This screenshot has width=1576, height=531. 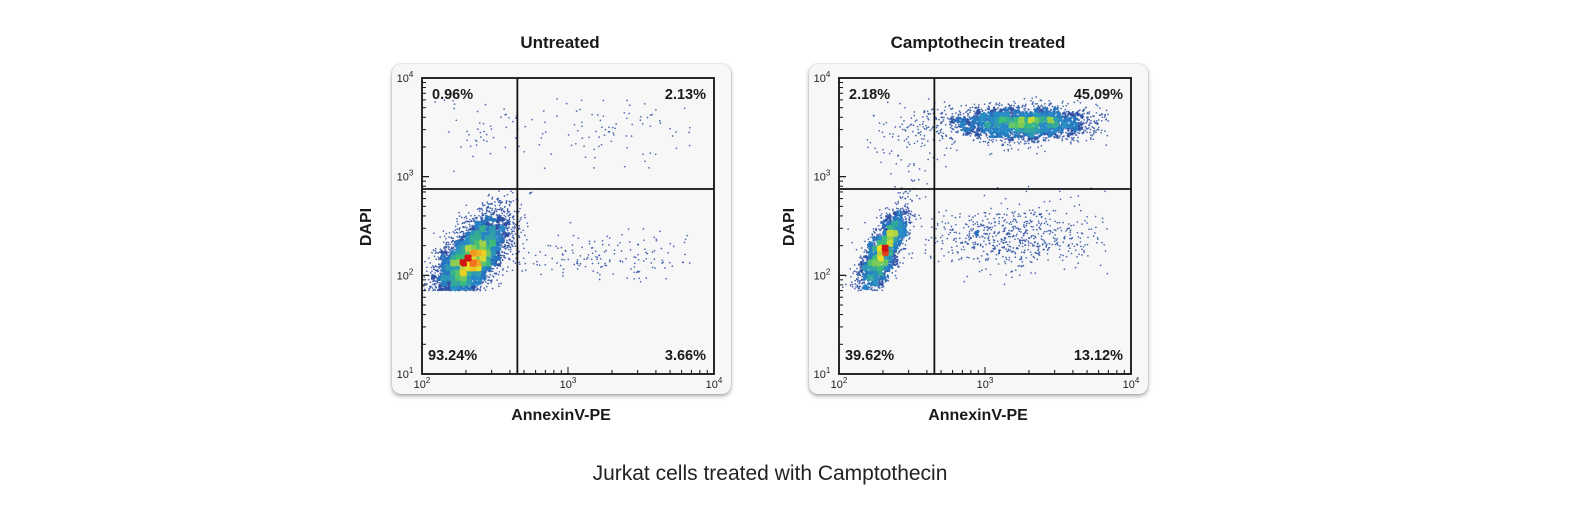 What do you see at coordinates (452, 356) in the screenshot?
I see `quadrant-percent-lower-left: 93.24%` at bounding box center [452, 356].